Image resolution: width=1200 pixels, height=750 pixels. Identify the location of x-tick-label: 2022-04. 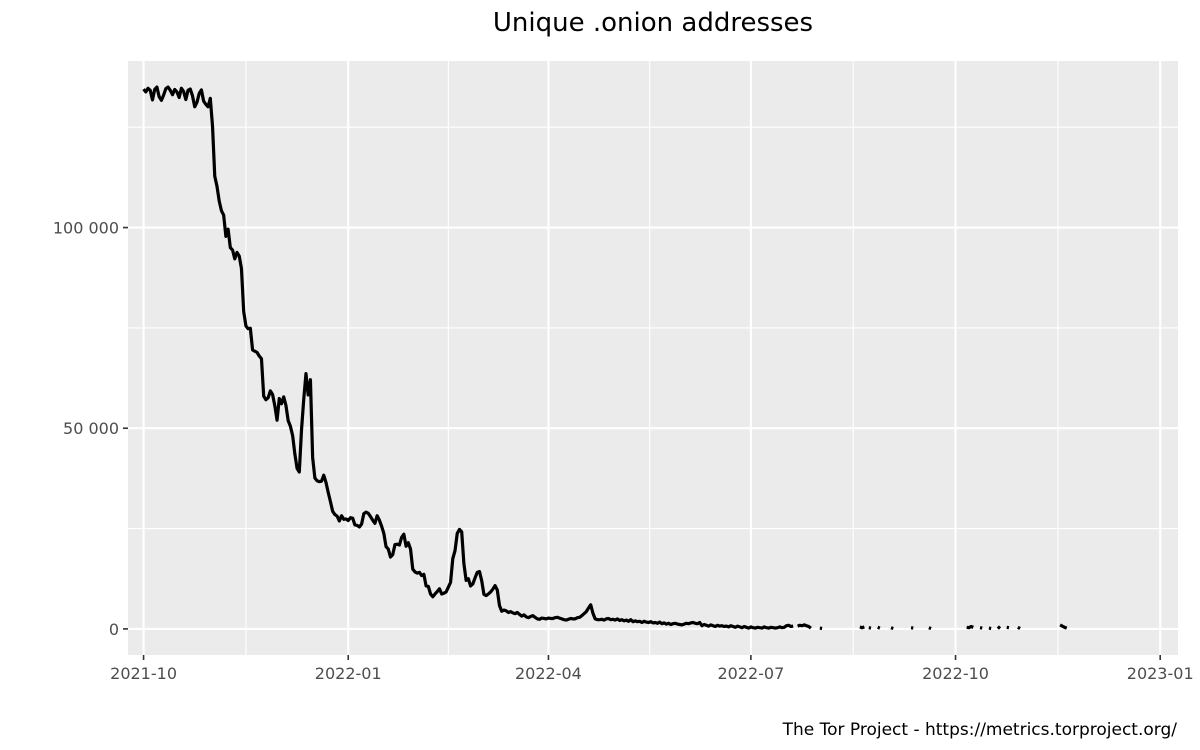
(548, 673).